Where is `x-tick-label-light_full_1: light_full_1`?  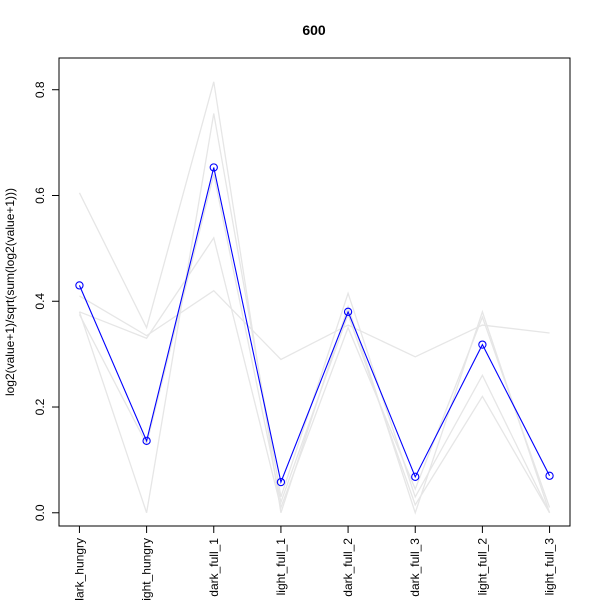
x-tick-label-light_full_1: light_full_1 is located at coordinates (281, 567).